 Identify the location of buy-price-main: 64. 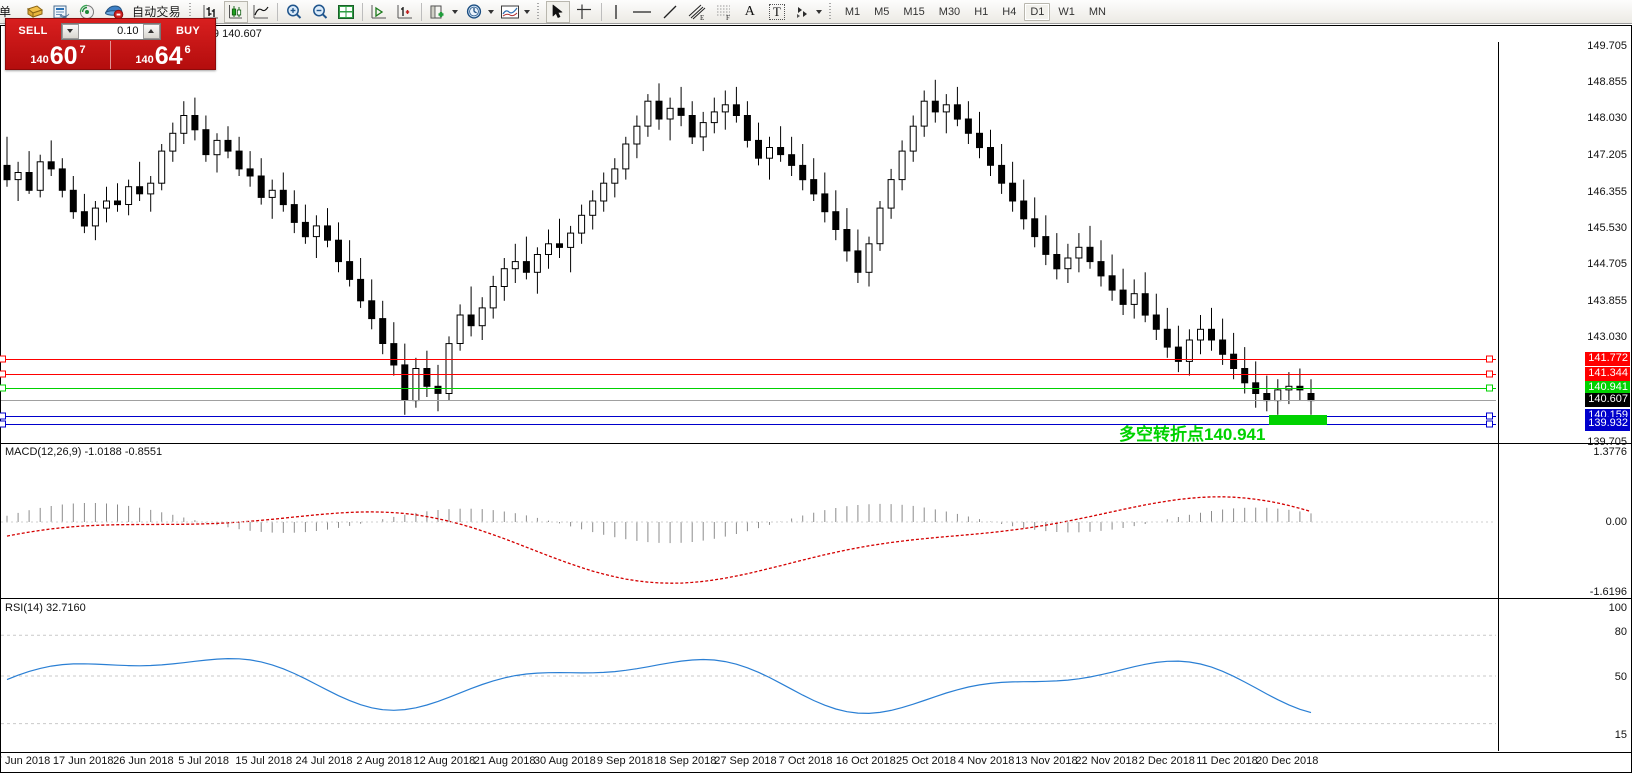
(168, 55).